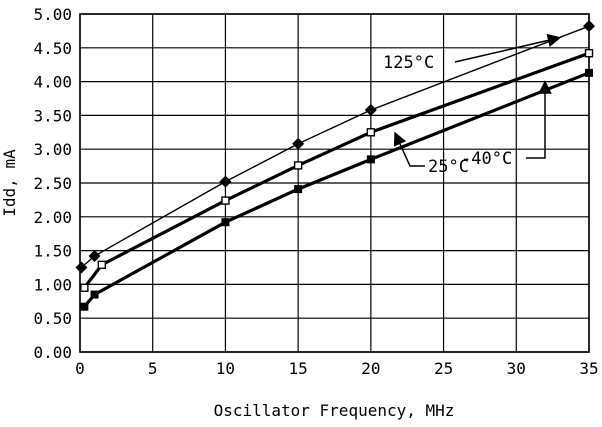 This screenshot has height=427, width=602. What do you see at coordinates (52, 284) in the screenshot?
I see `y-tick-label: 1.00` at bounding box center [52, 284].